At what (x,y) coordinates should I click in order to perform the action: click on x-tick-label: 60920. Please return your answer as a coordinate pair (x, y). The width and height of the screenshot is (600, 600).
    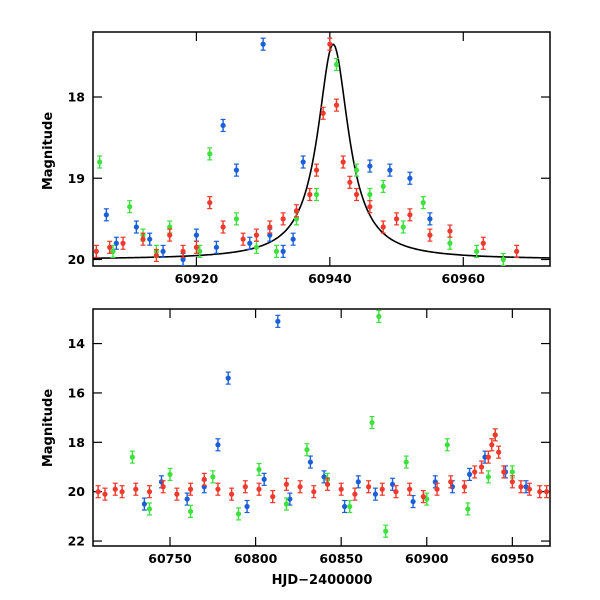
    Looking at the image, I should click on (197, 278).